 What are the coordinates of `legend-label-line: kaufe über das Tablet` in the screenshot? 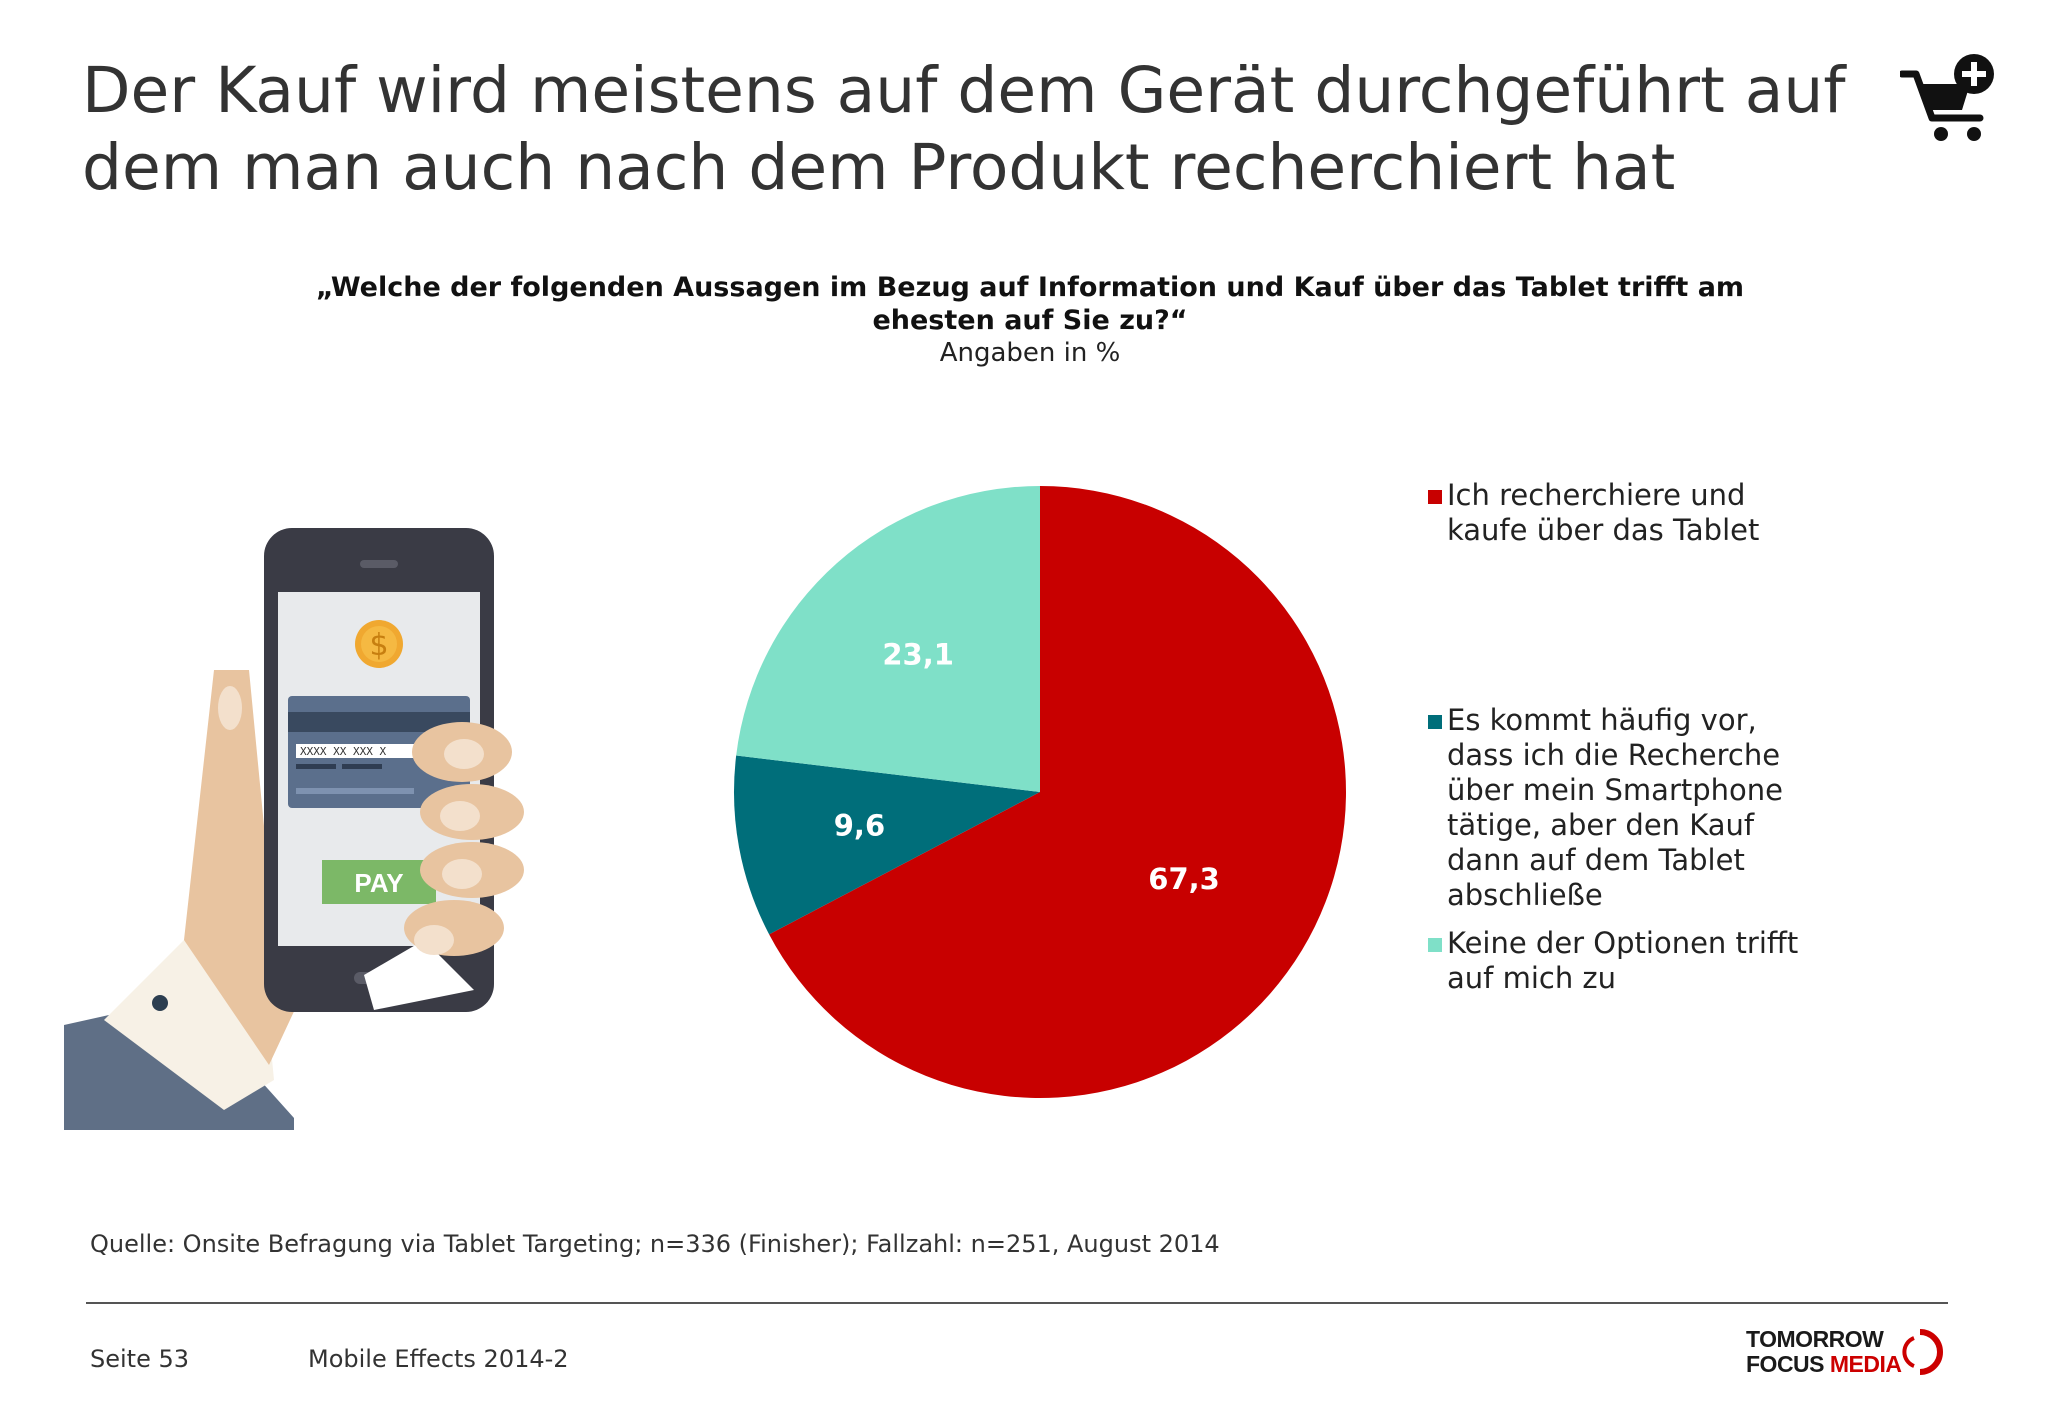 It's located at (1603, 530).